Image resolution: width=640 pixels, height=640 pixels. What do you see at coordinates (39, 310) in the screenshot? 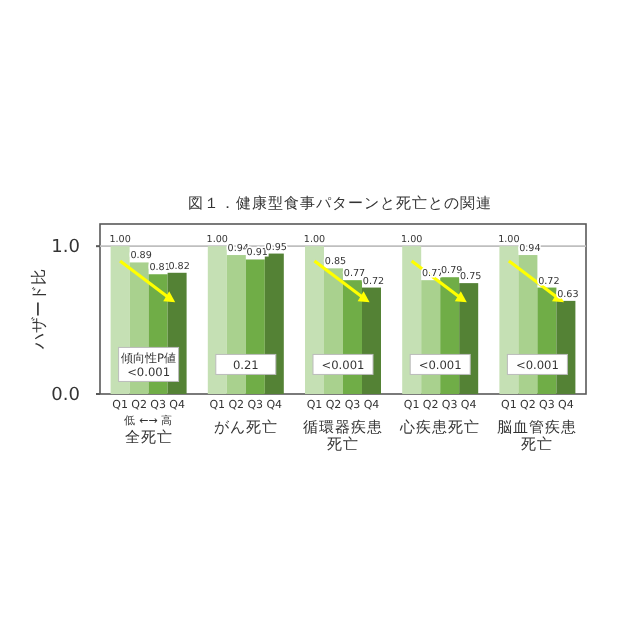
I see `y-axis-title: ハザード比` at bounding box center [39, 310].